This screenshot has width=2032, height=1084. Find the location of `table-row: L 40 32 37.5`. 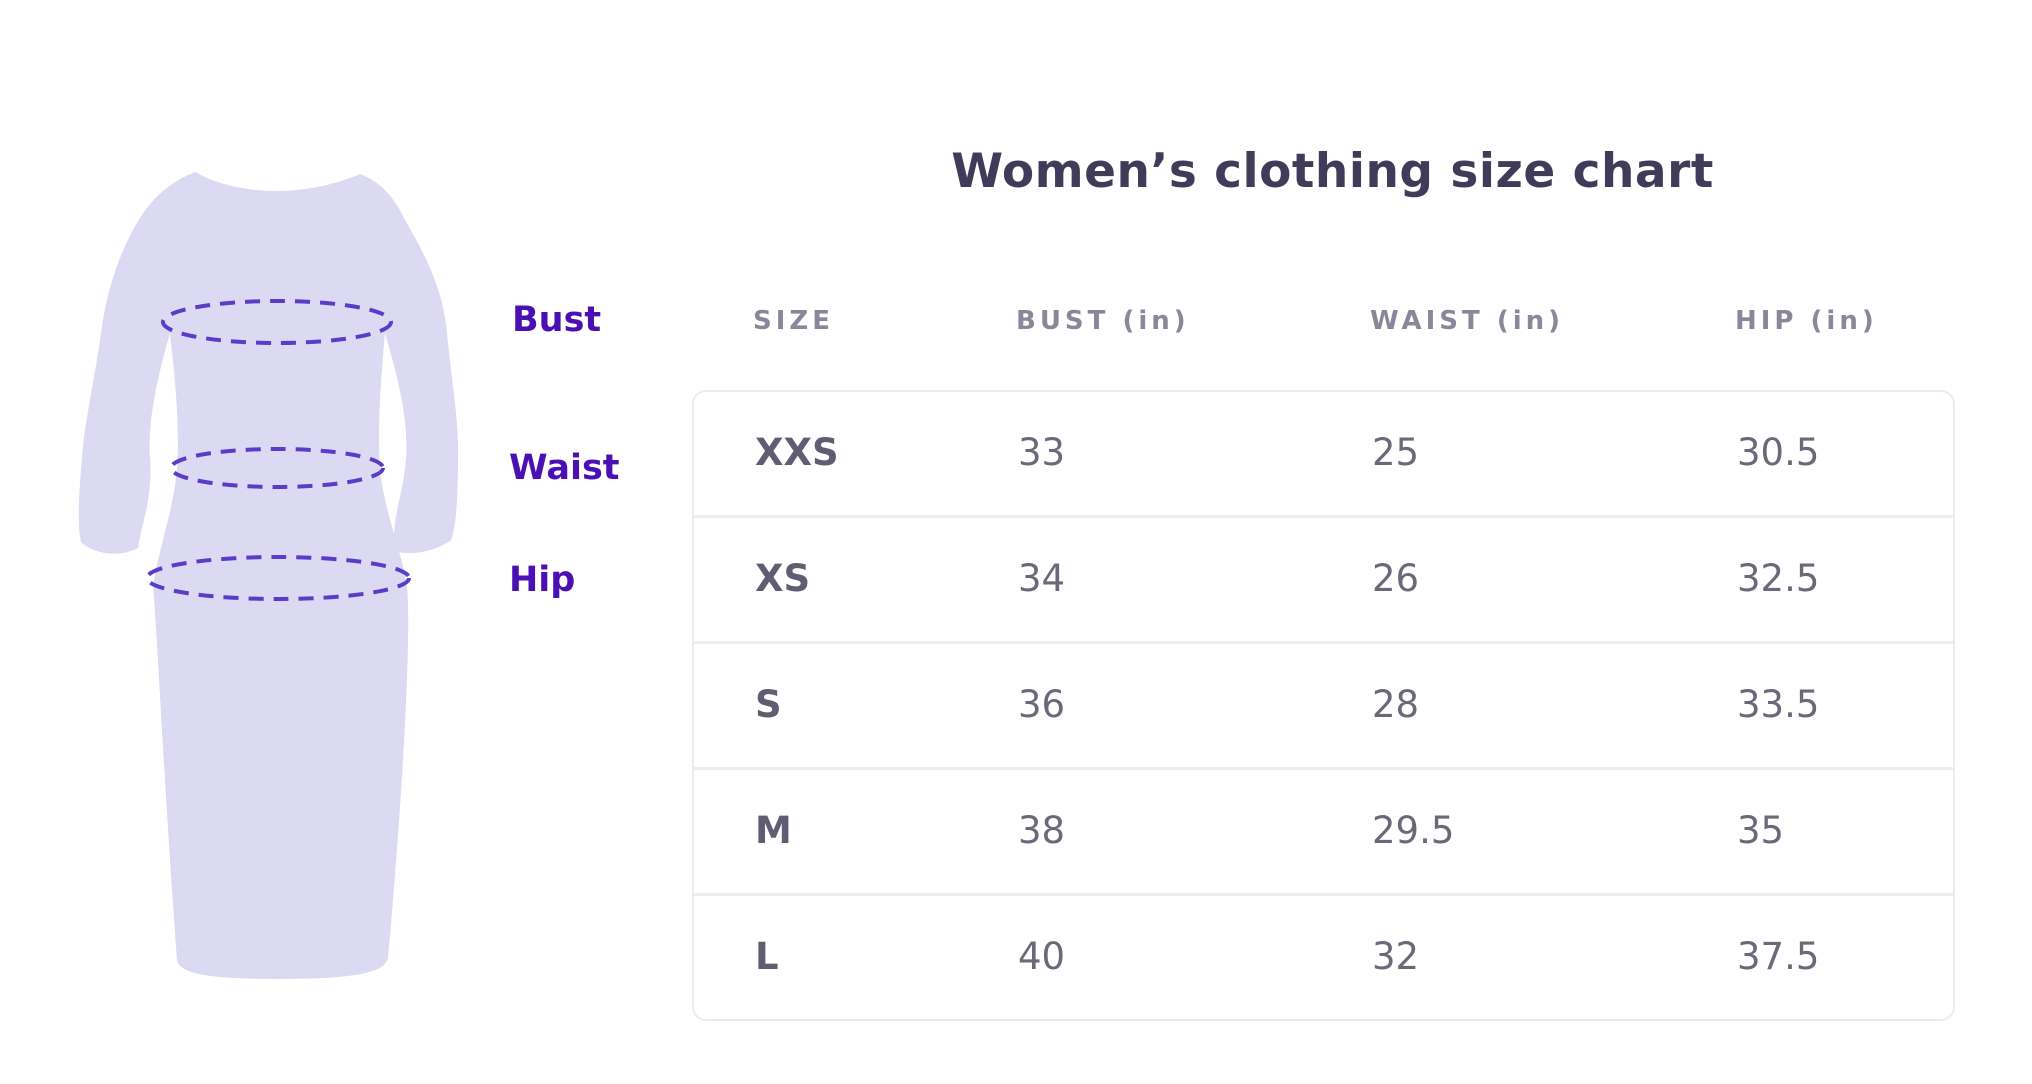

table-row: L 40 32 37.5 is located at coordinates (1323, 956).